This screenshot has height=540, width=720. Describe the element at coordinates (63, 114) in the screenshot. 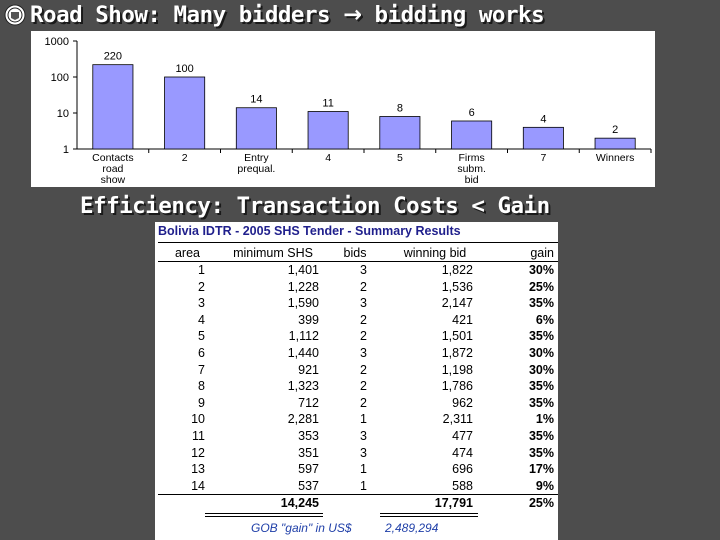

I see `y-tick-label: 10` at that location.